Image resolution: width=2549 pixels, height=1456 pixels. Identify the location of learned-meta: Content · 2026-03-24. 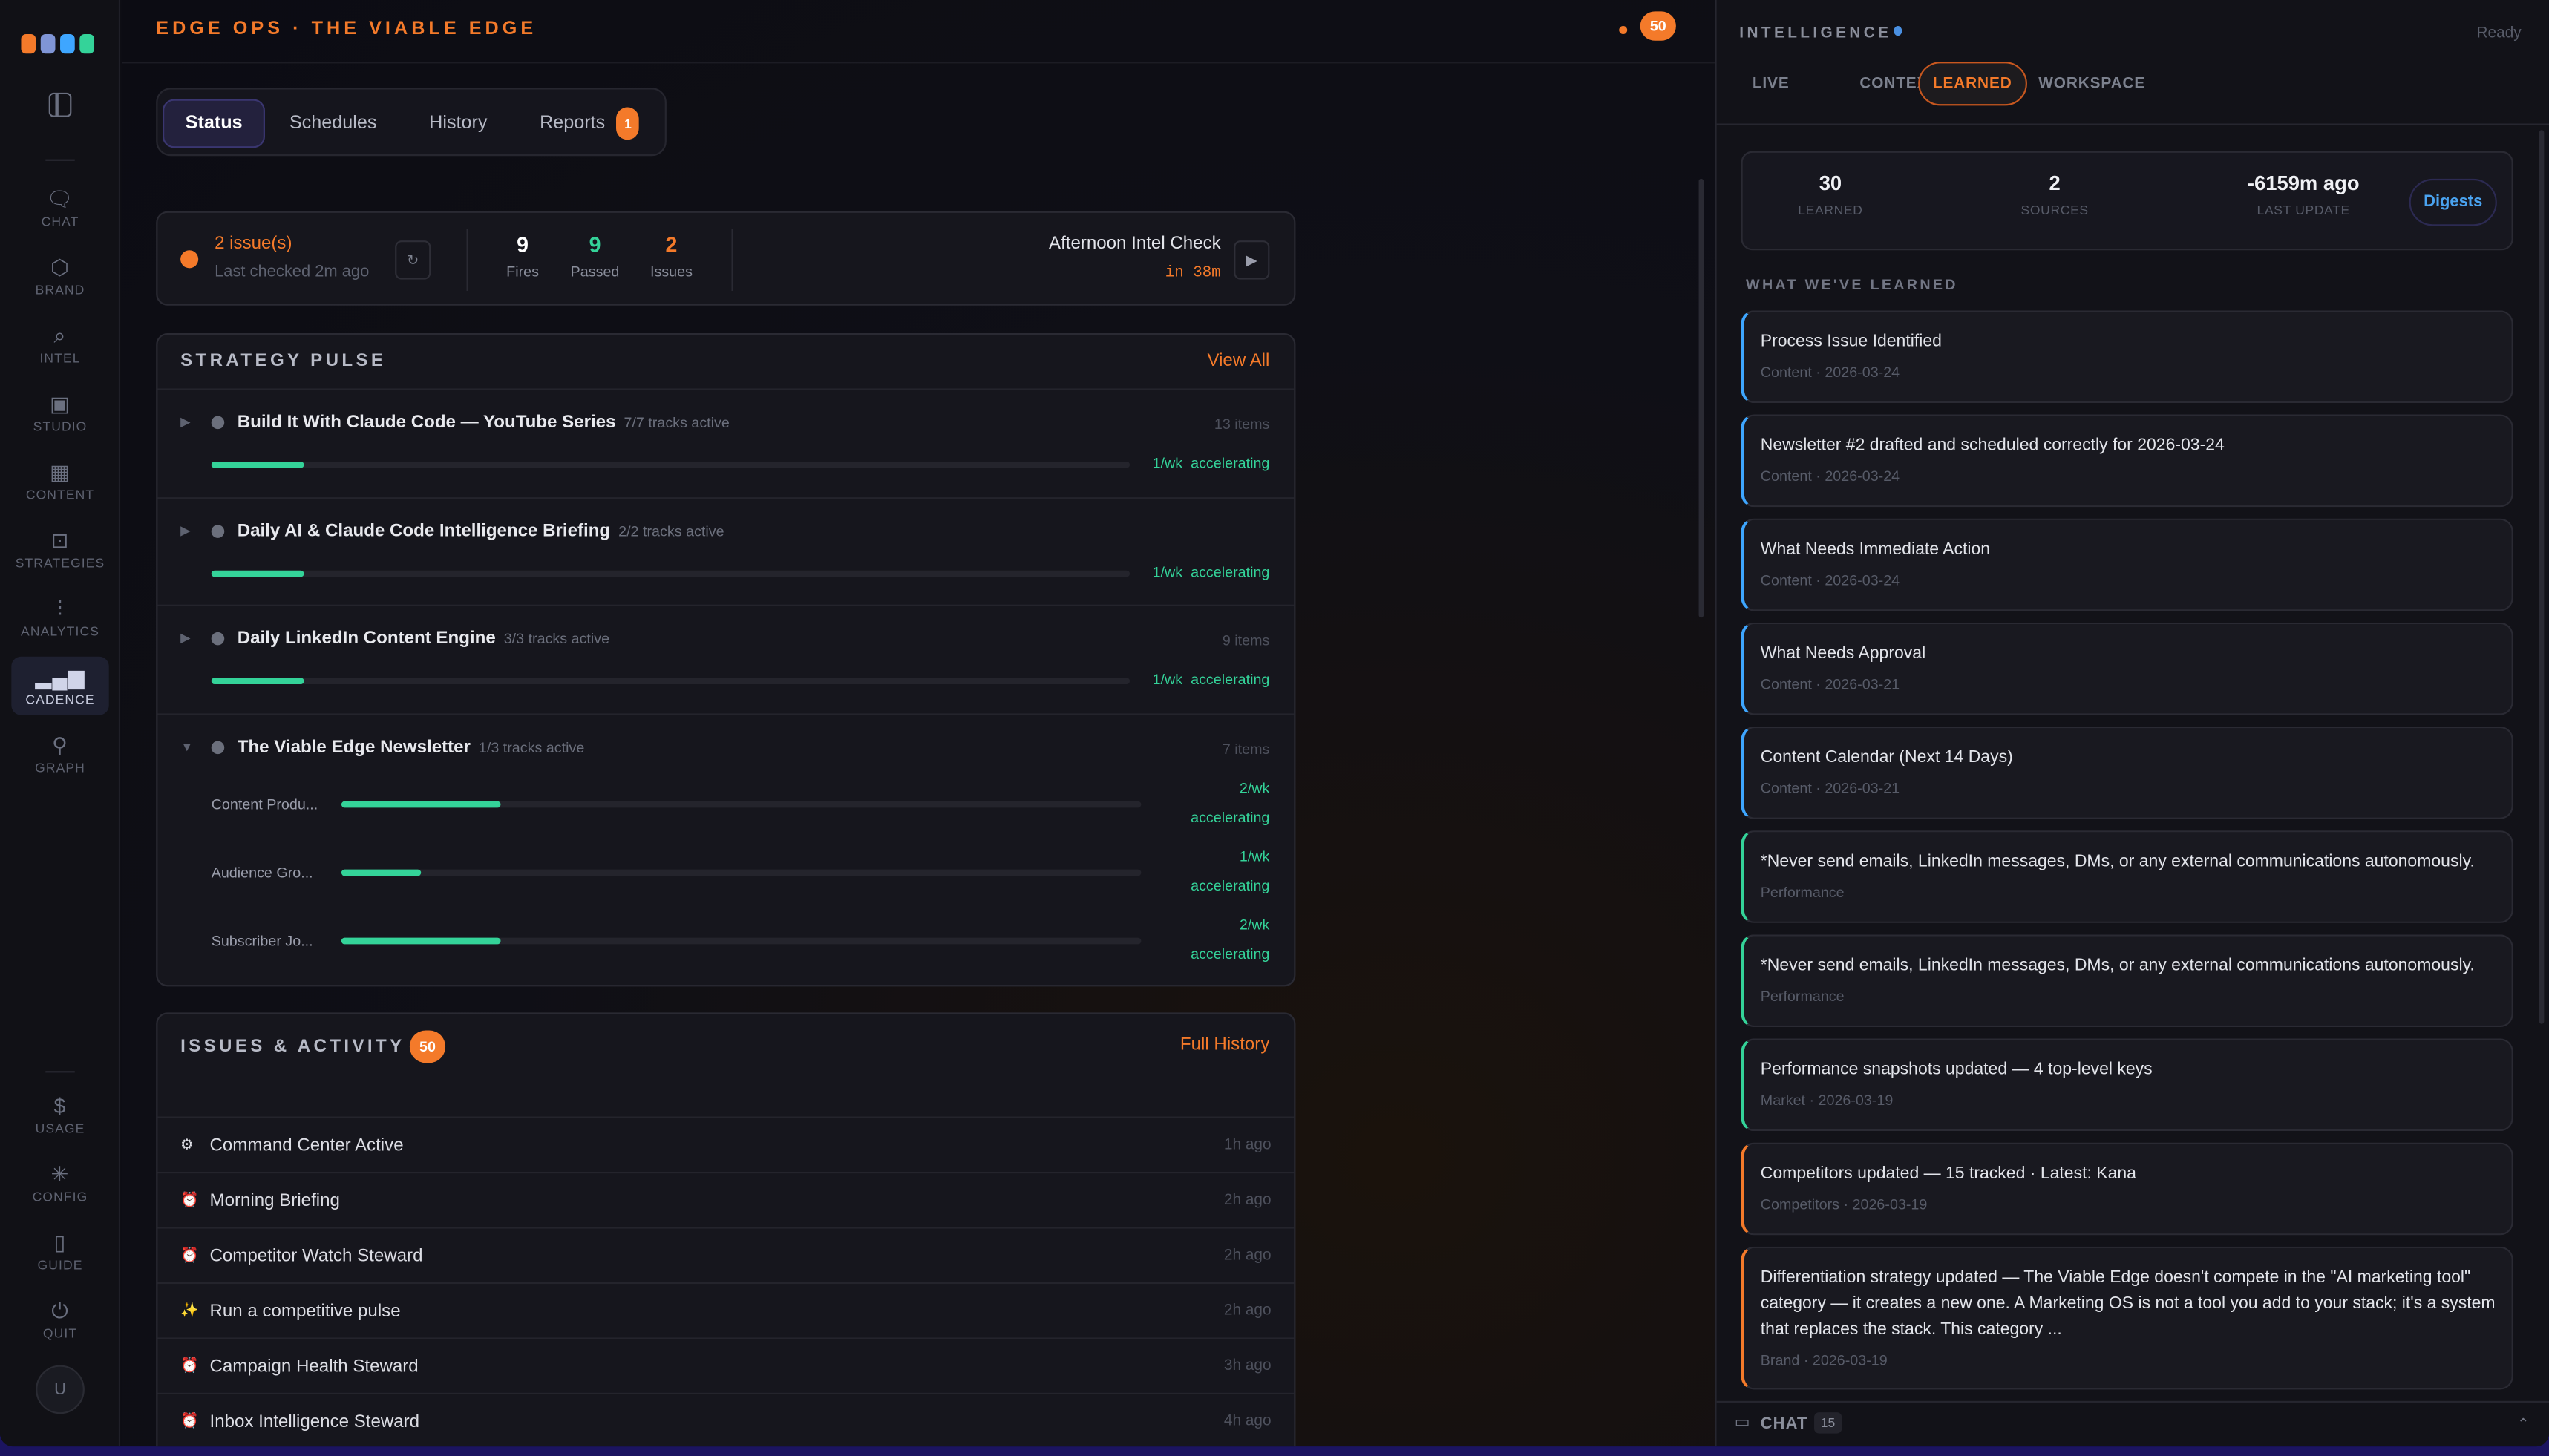
(1830, 373).